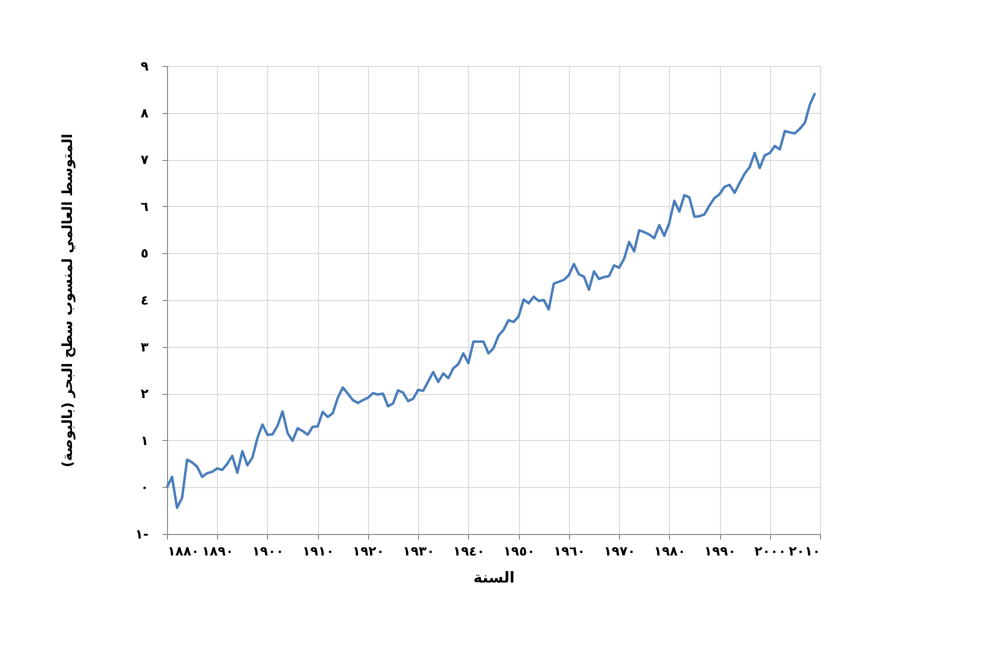 The width and height of the screenshot is (985, 657). Describe the element at coordinates (268, 552) in the screenshot. I see `x-tick-label: ١٩٠٠` at that location.